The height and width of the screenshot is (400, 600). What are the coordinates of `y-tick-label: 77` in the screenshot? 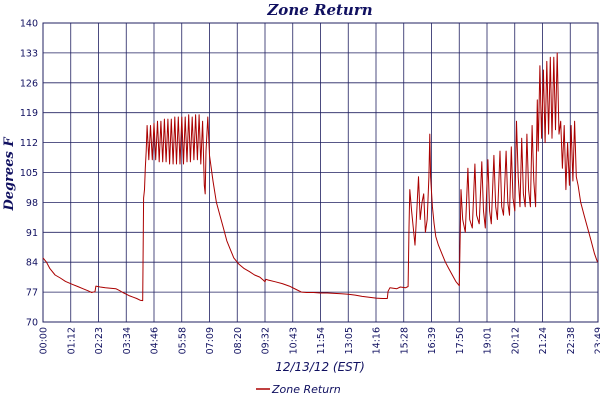 It's located at (32, 293).